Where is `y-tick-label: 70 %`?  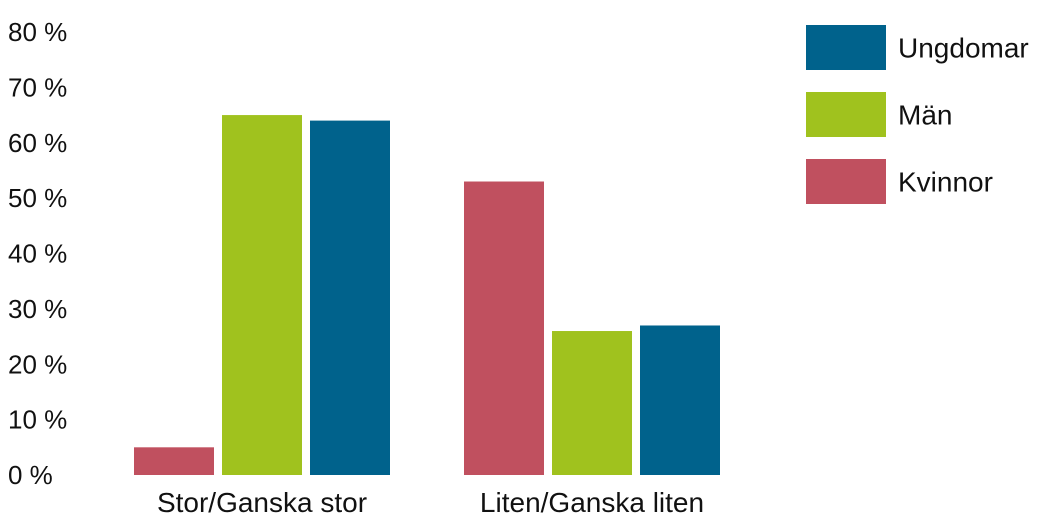
y-tick-label: 70 % is located at coordinates (37, 87).